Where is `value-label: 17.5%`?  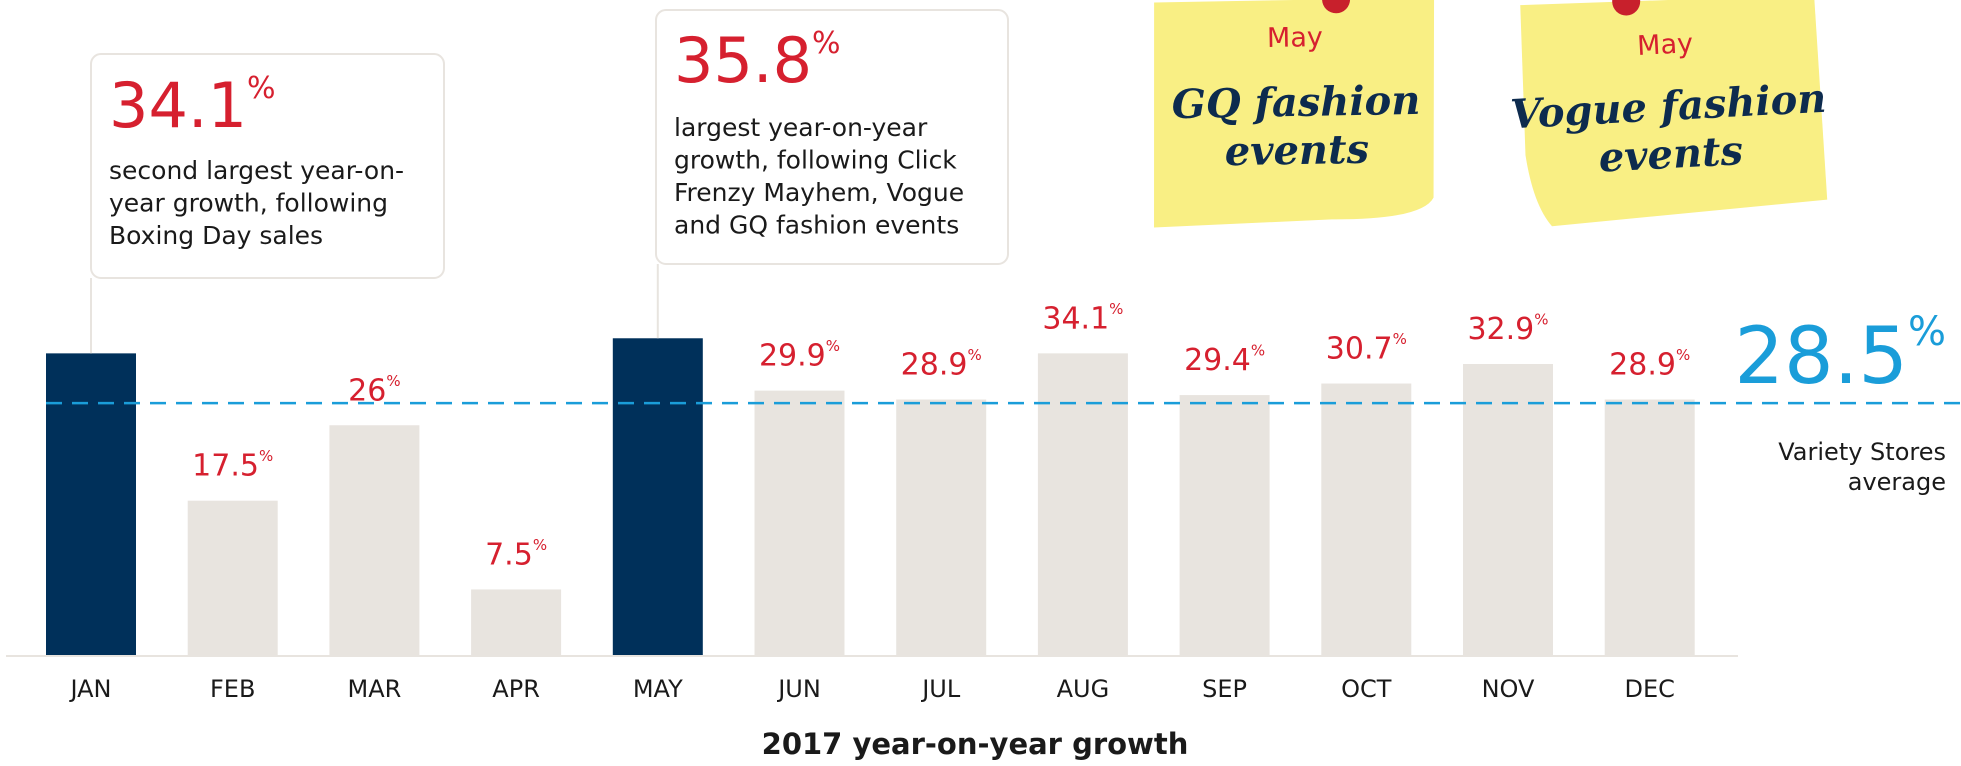 value-label: 17.5% is located at coordinates (232, 465).